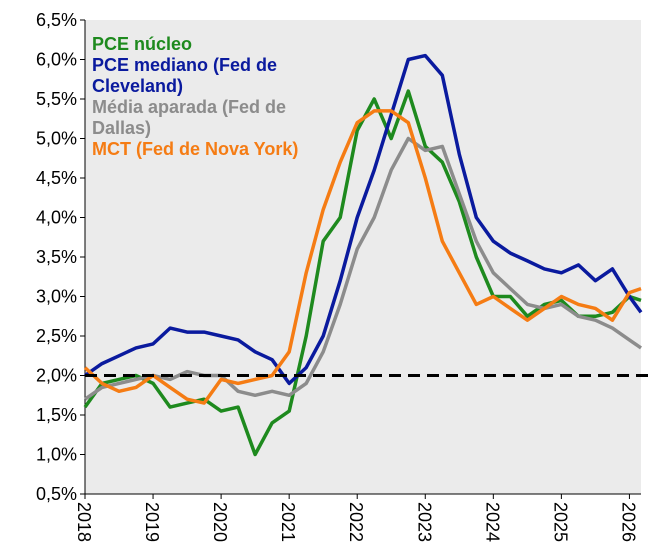 This screenshot has height=556, width=649. Describe the element at coordinates (56, 415) in the screenshot. I see `y-tick-label: 1,5%` at that location.